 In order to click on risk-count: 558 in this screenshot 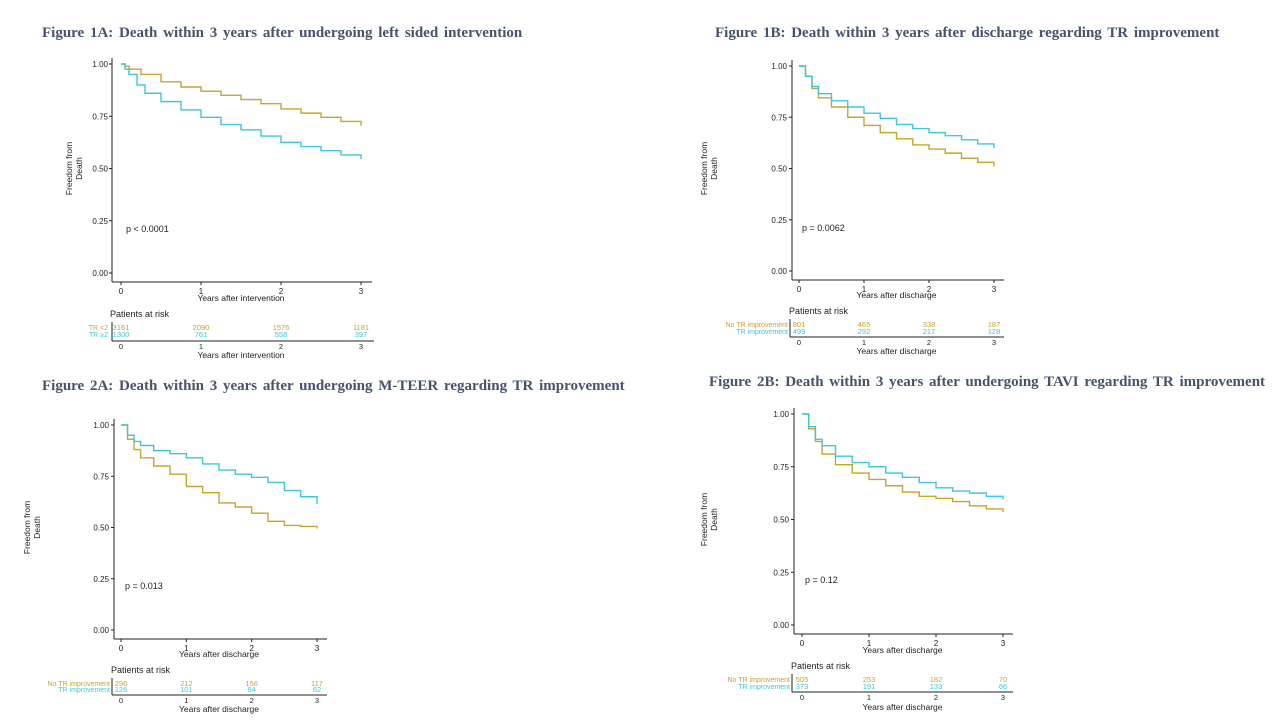, I will do `click(281, 334)`.